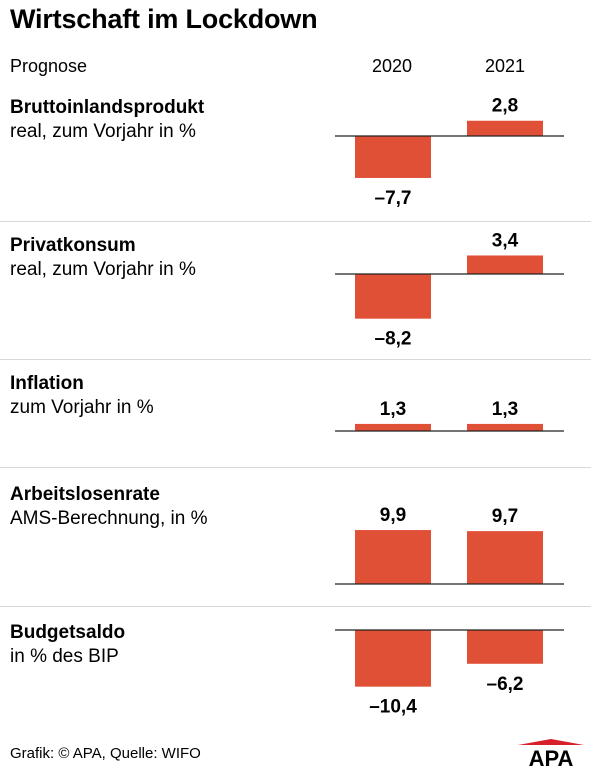 This screenshot has height=781, width=591. I want to click on section-title-arbeitslosenrate: Arbeitslosenrate, so click(85, 494).